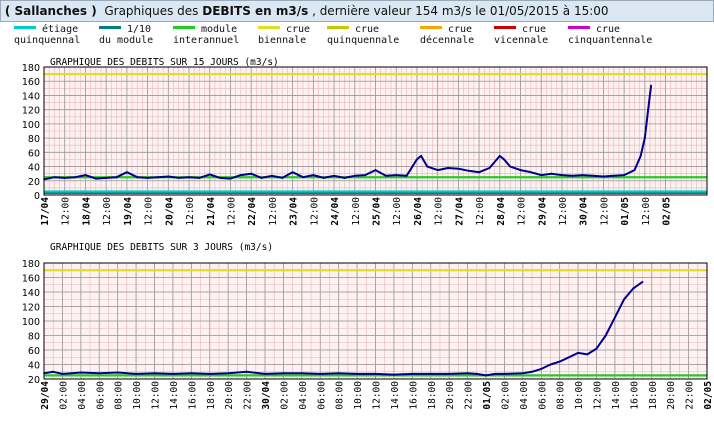 This screenshot has height=425, width=714. Describe the element at coordinates (418, 211) in the screenshot. I see `x-tick-label: 26/04` at that location.